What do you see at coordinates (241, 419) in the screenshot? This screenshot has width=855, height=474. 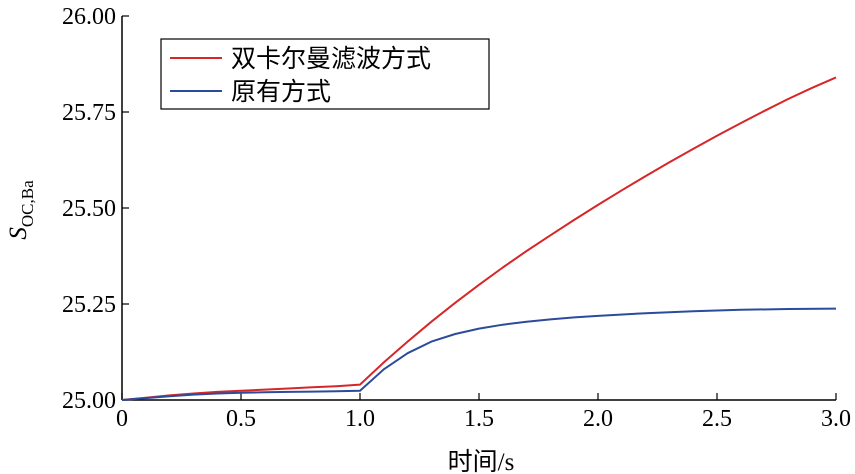 I see `x-tick-label: 0.5` at bounding box center [241, 419].